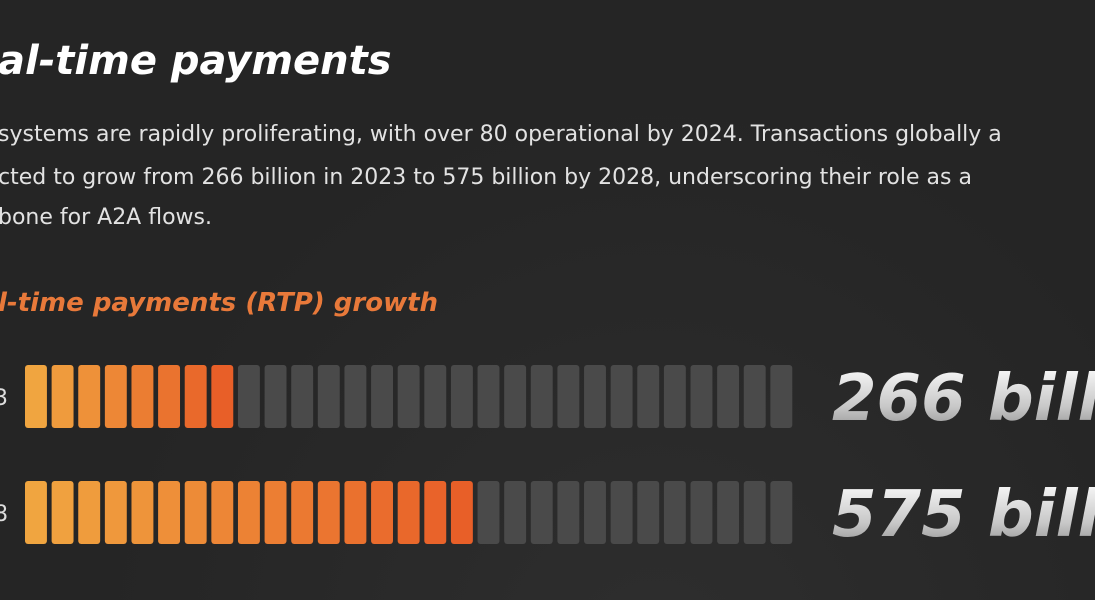 This screenshot has width=1095, height=600. Describe the element at coordinates (963, 515) in the screenshot. I see `value-label: 575 billio` at that location.